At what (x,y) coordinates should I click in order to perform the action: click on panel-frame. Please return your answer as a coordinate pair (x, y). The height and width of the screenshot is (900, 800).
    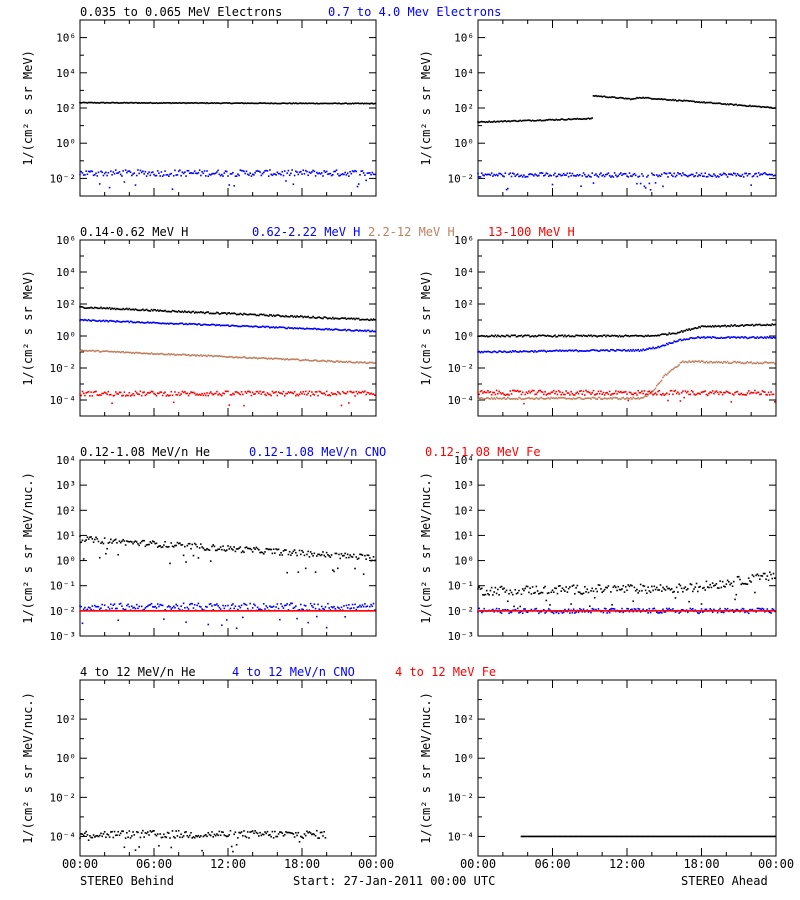
    Looking at the image, I should click on (228, 768).